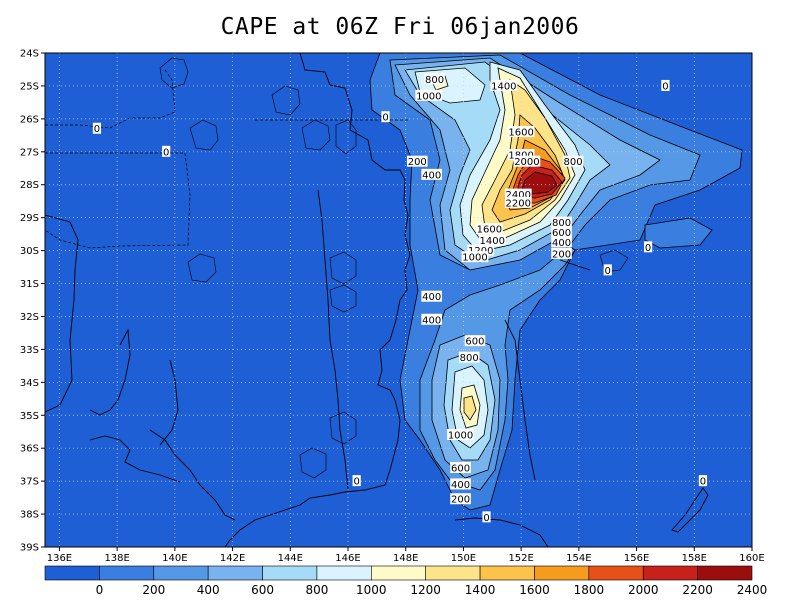 Image resolution: width=800 pixels, height=600 pixels. What do you see at coordinates (29, 449) in the screenshot?
I see `lat-tick-label: 36S` at bounding box center [29, 449].